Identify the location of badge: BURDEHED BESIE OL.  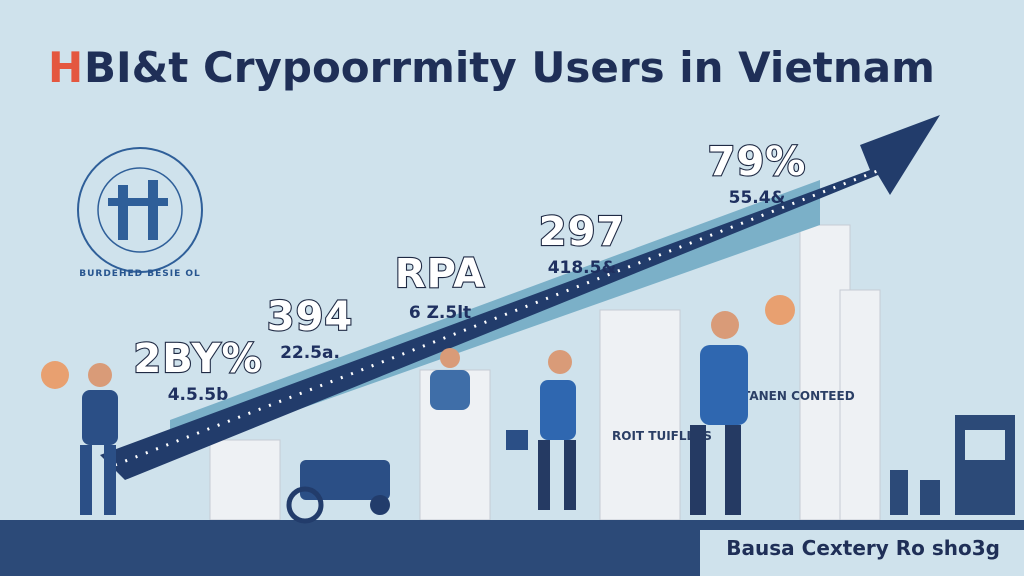
(140, 213).